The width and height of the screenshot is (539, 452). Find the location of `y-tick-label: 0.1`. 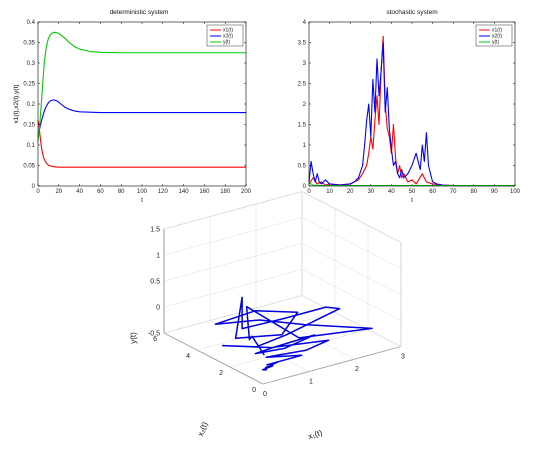

y-tick-label: 0.1 is located at coordinates (31, 146).